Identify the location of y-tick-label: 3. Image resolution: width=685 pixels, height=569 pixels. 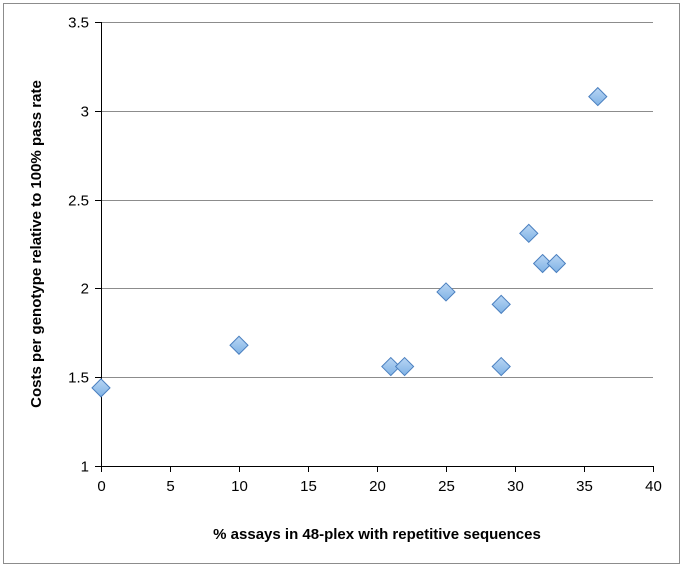
(85, 112).